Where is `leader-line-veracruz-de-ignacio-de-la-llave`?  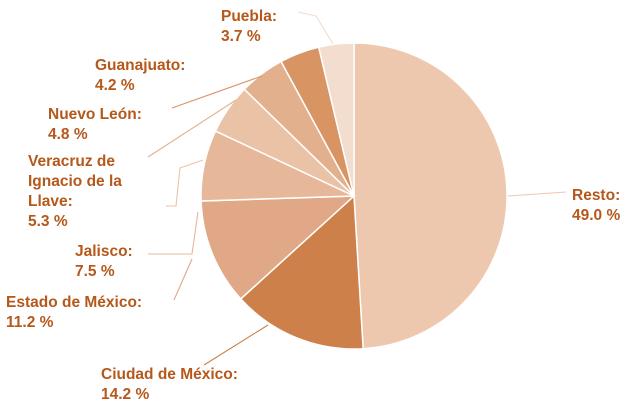
leader-line-veracruz-de-ignacio-de-la-llave is located at coordinates (185, 183).